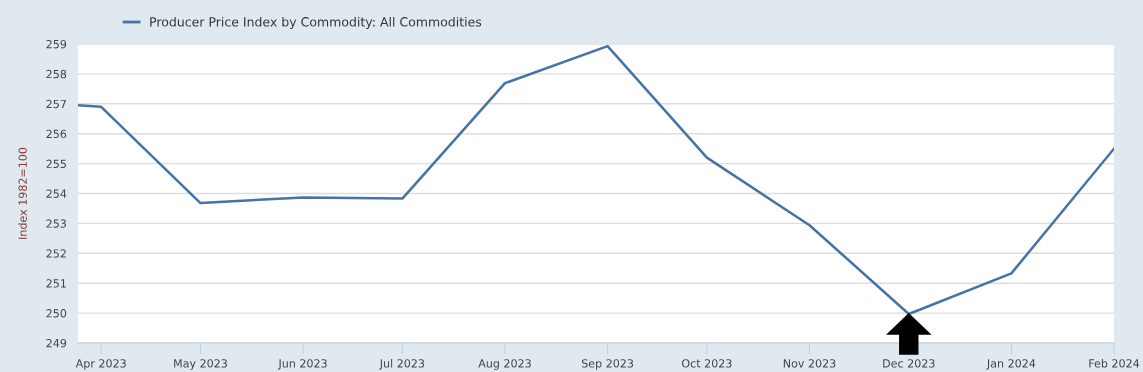 This screenshot has height=372, width=1143. What do you see at coordinates (56, 74) in the screenshot?
I see `y-tick-label: 258` at bounding box center [56, 74].